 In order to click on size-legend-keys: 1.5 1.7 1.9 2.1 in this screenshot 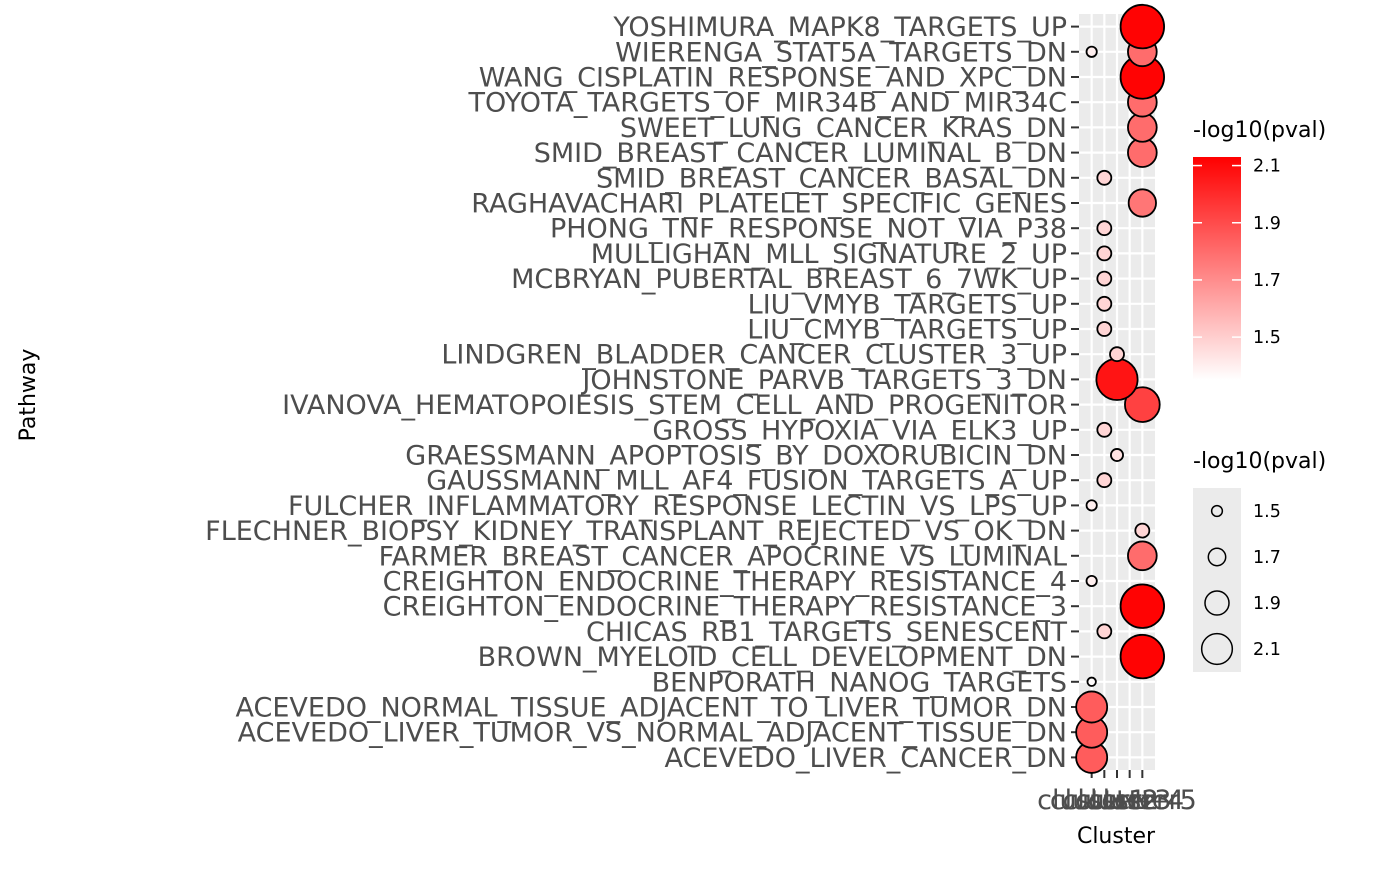, I will do `click(1240, 584)`.